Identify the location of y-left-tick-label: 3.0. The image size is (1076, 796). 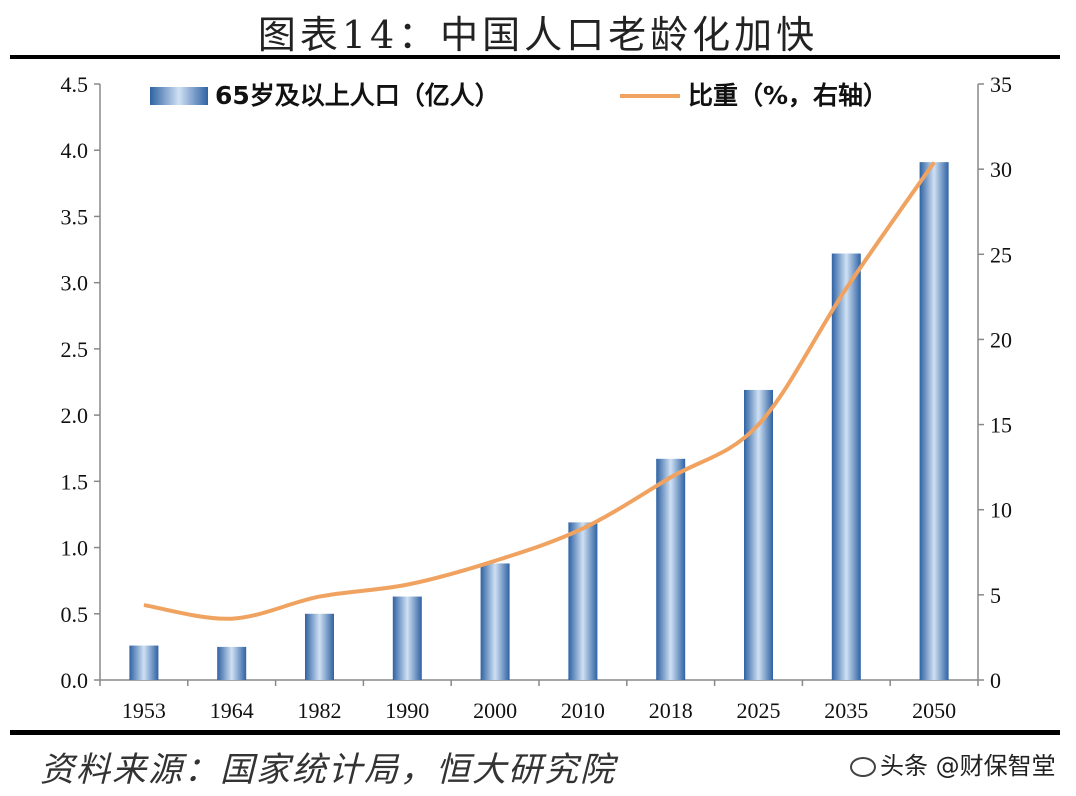
(75, 283).